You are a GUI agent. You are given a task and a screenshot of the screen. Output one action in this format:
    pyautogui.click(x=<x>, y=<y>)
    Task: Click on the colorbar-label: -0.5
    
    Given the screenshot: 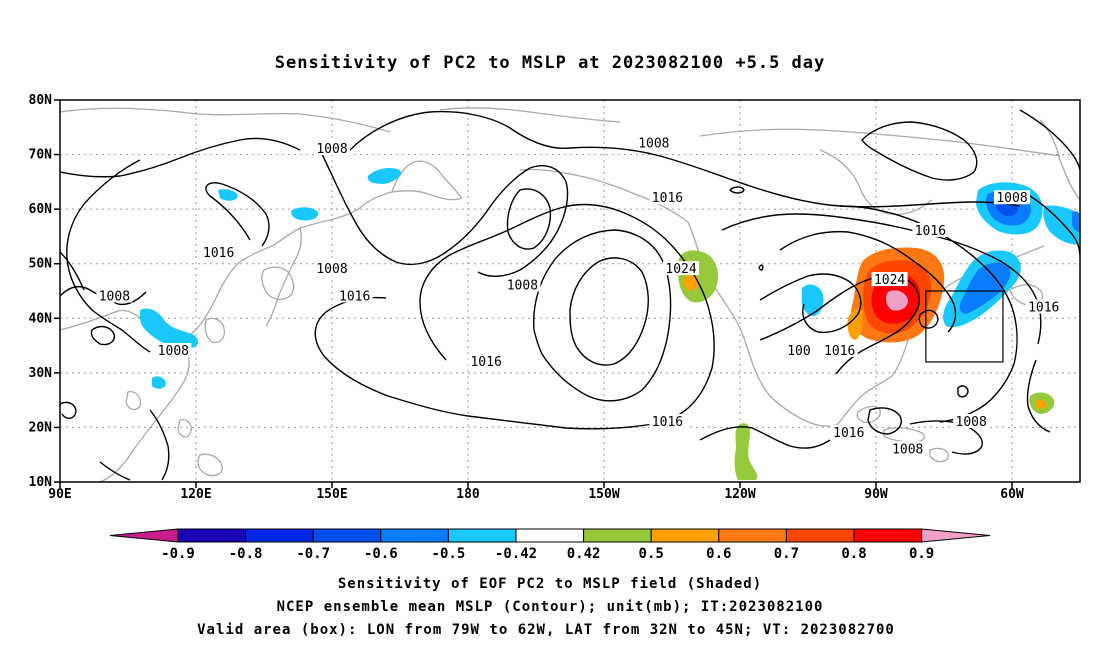 What is the action you would take?
    pyautogui.click(x=449, y=554)
    